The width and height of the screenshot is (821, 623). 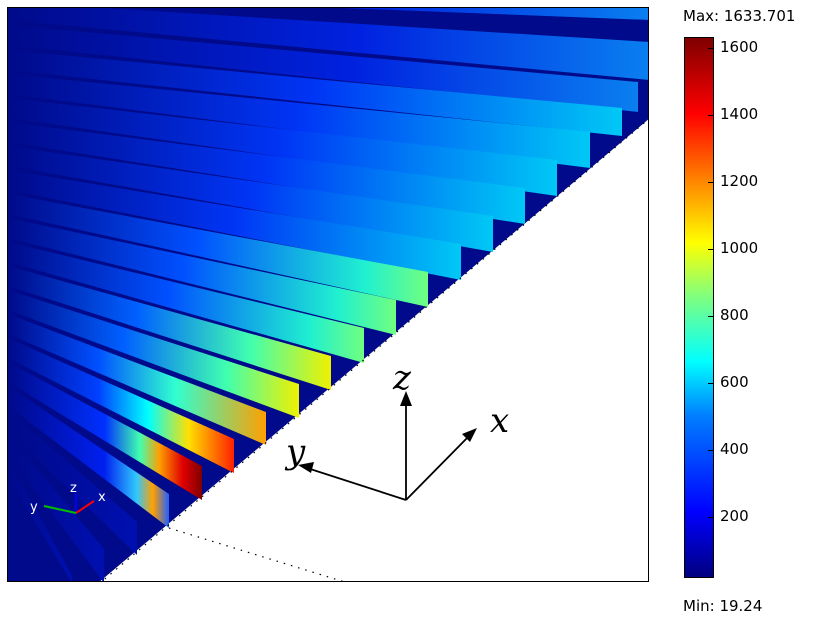 I want to click on colorbar-tick-label: 1200, so click(x=739, y=181).